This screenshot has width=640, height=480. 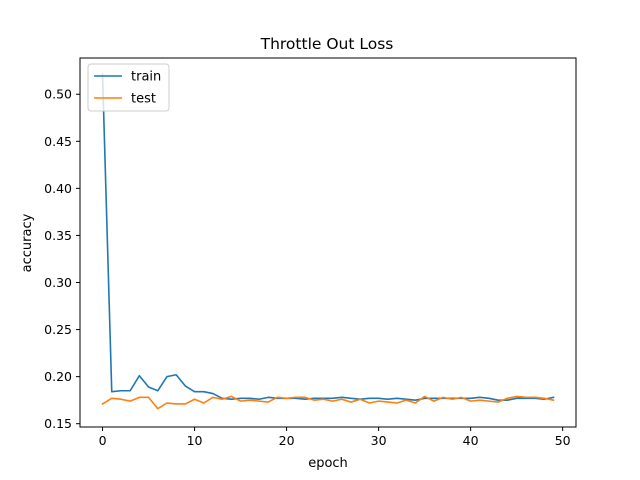 I want to click on y-axis: 0.15 0.20 0.25 0.30 0.35 0.40 0.45 0.50, so click(x=62, y=259).